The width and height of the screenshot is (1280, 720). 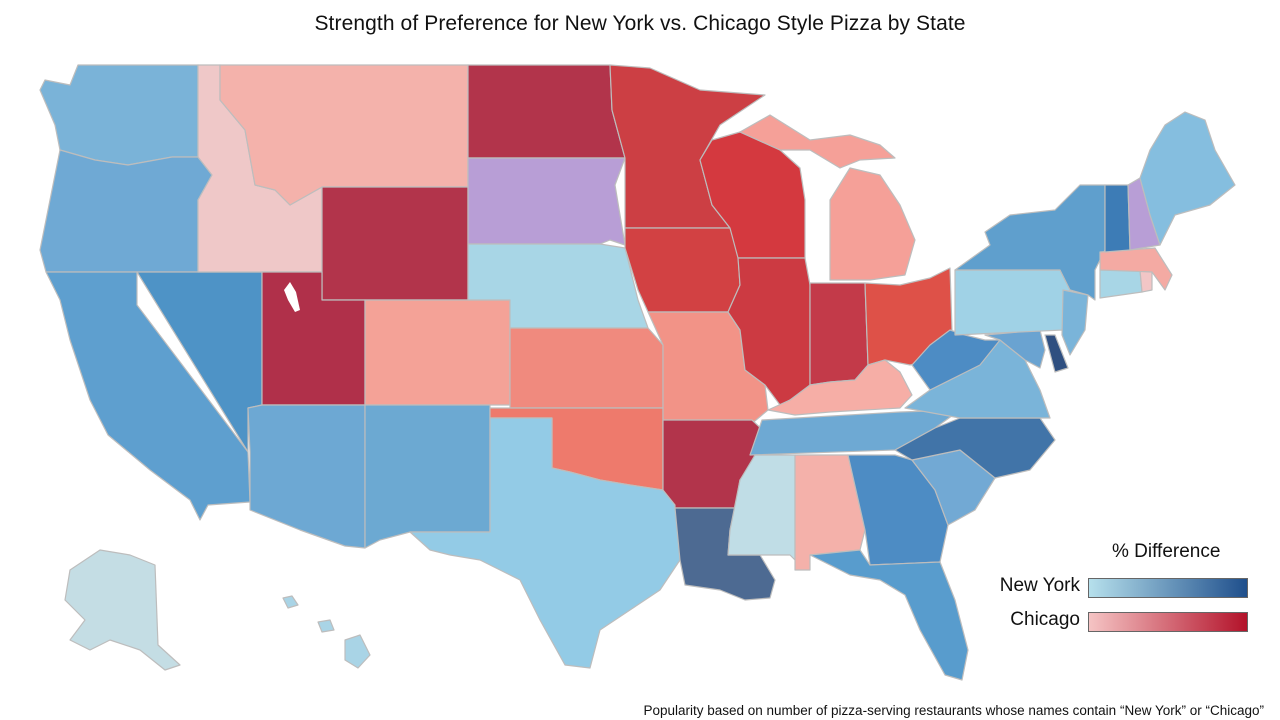 What do you see at coordinates (545, 543) in the screenshot?
I see `state-texas` at bounding box center [545, 543].